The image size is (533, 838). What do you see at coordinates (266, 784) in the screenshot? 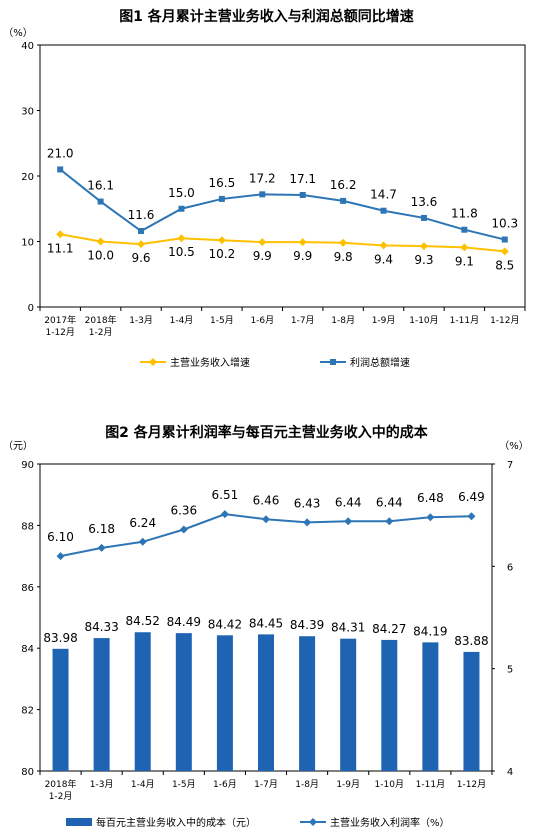
I see `chart2-x-tick-label: 1-7月` at bounding box center [266, 784].